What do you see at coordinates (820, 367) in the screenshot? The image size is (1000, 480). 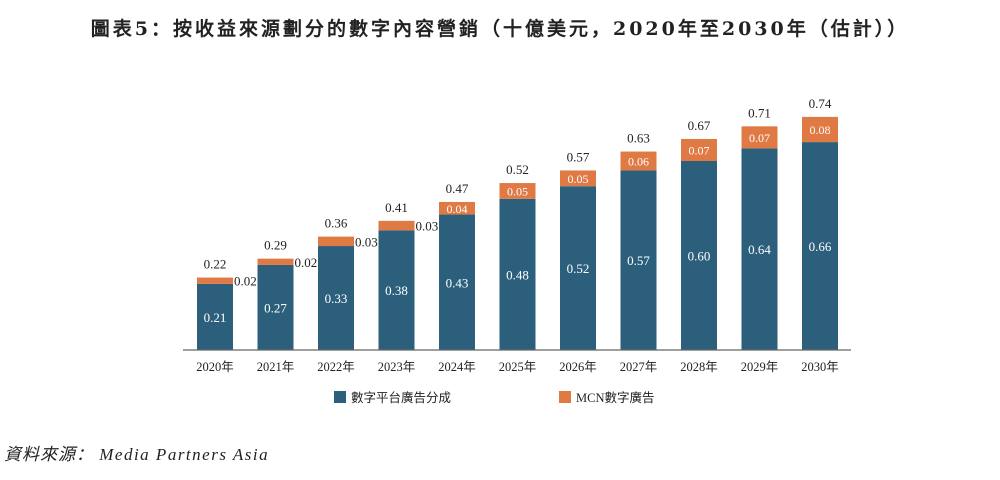 I see `x-tick-label-10: 2030年` at bounding box center [820, 367].